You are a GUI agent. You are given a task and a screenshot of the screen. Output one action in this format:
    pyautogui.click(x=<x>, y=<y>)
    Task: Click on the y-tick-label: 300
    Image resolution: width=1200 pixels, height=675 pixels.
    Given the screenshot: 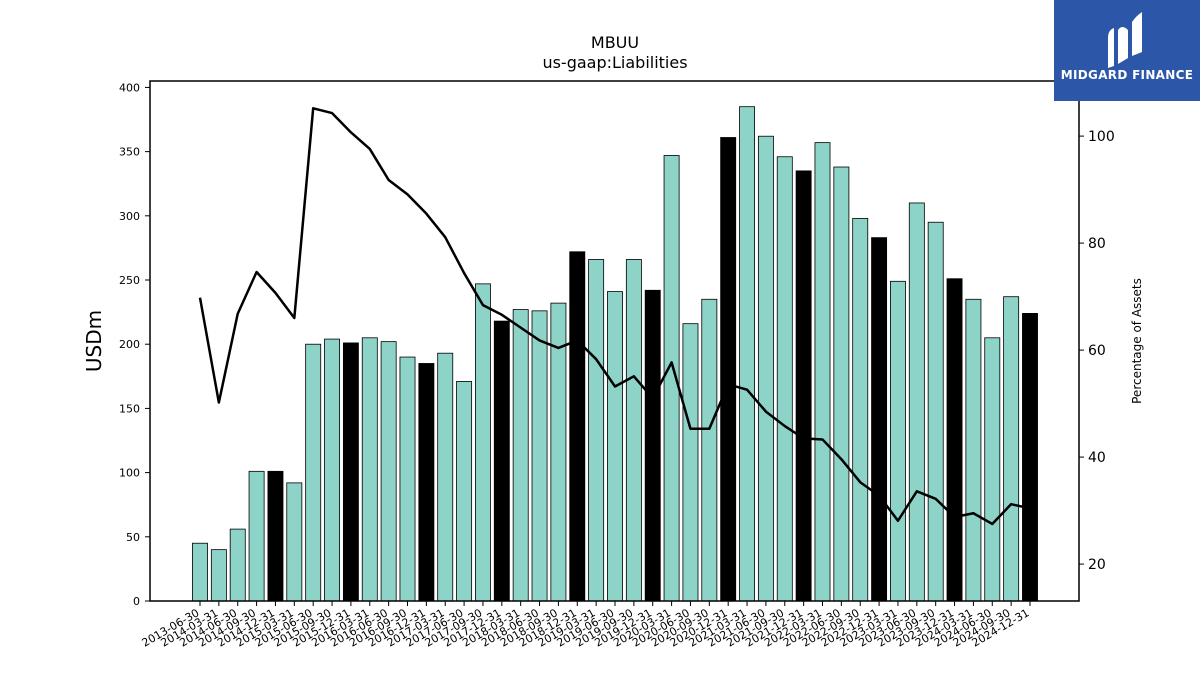 What is the action you would take?
    pyautogui.click(x=129, y=216)
    